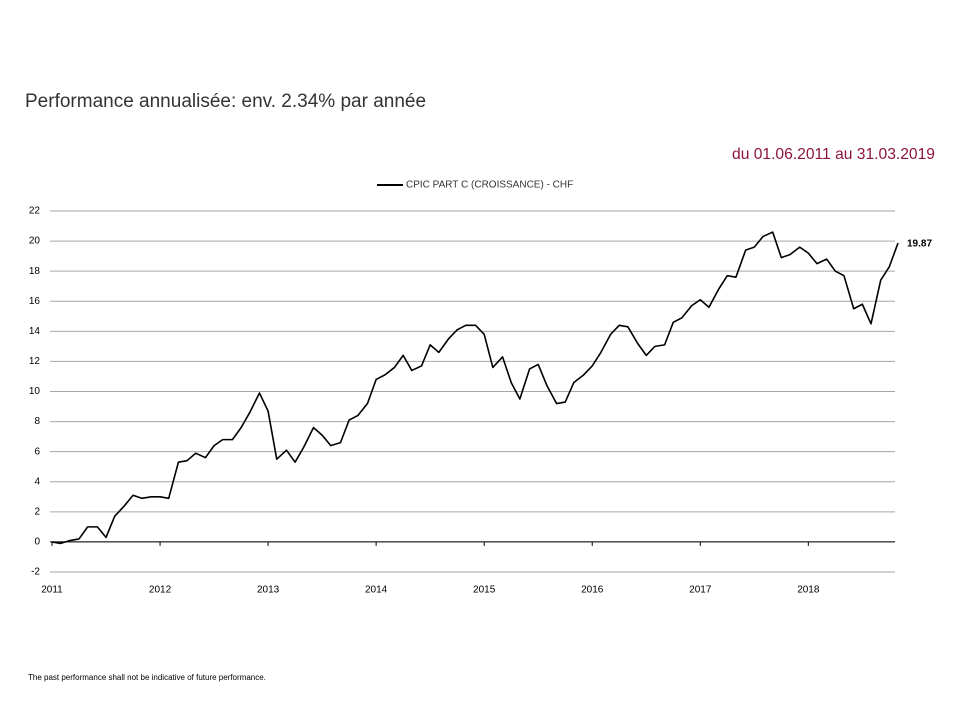 This screenshot has height=720, width=960. I want to click on period: du 01.06.2011 au 31.03.2019, so click(833, 154).